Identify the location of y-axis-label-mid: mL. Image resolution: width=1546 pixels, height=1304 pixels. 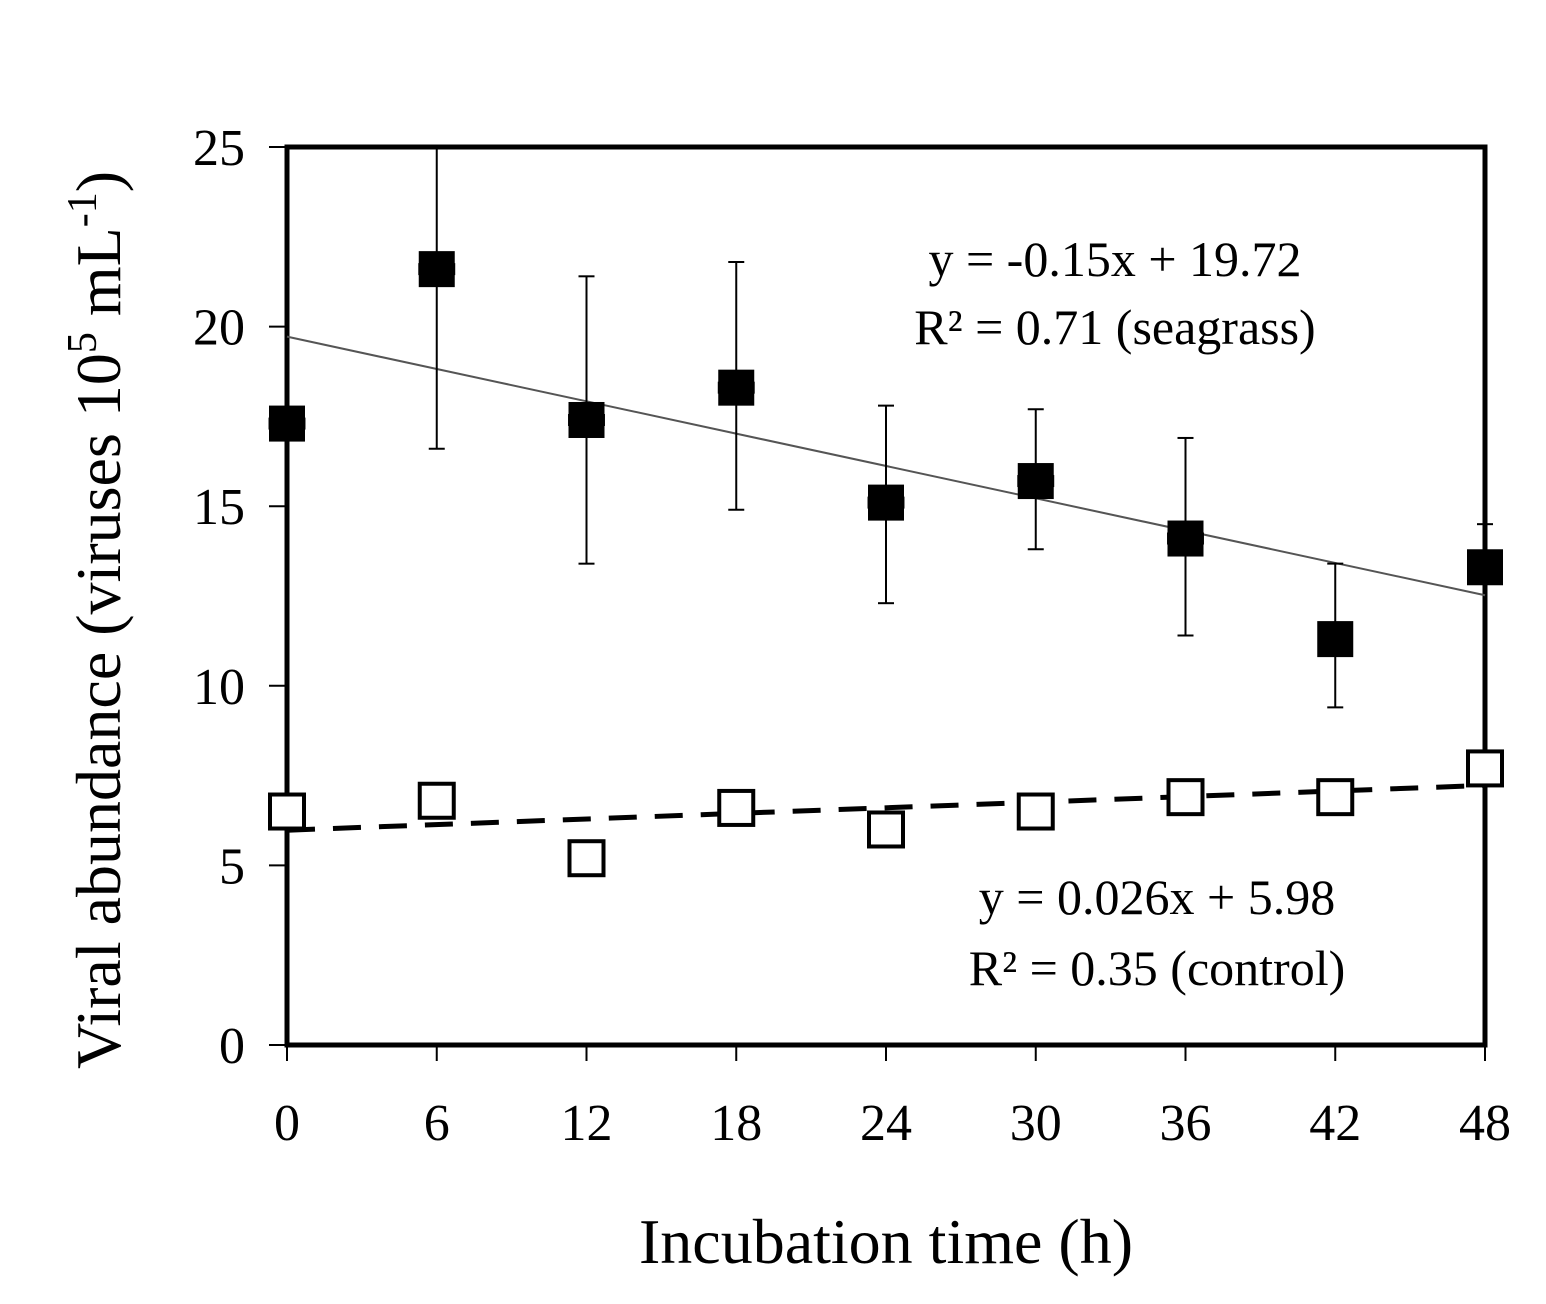
(98, 279).